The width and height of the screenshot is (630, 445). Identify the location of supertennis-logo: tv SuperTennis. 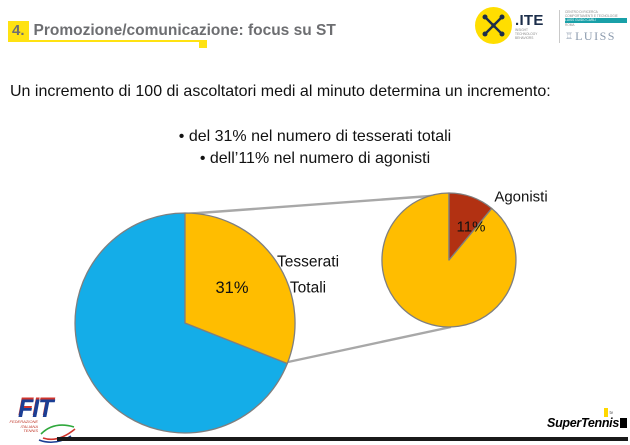
(587, 418).